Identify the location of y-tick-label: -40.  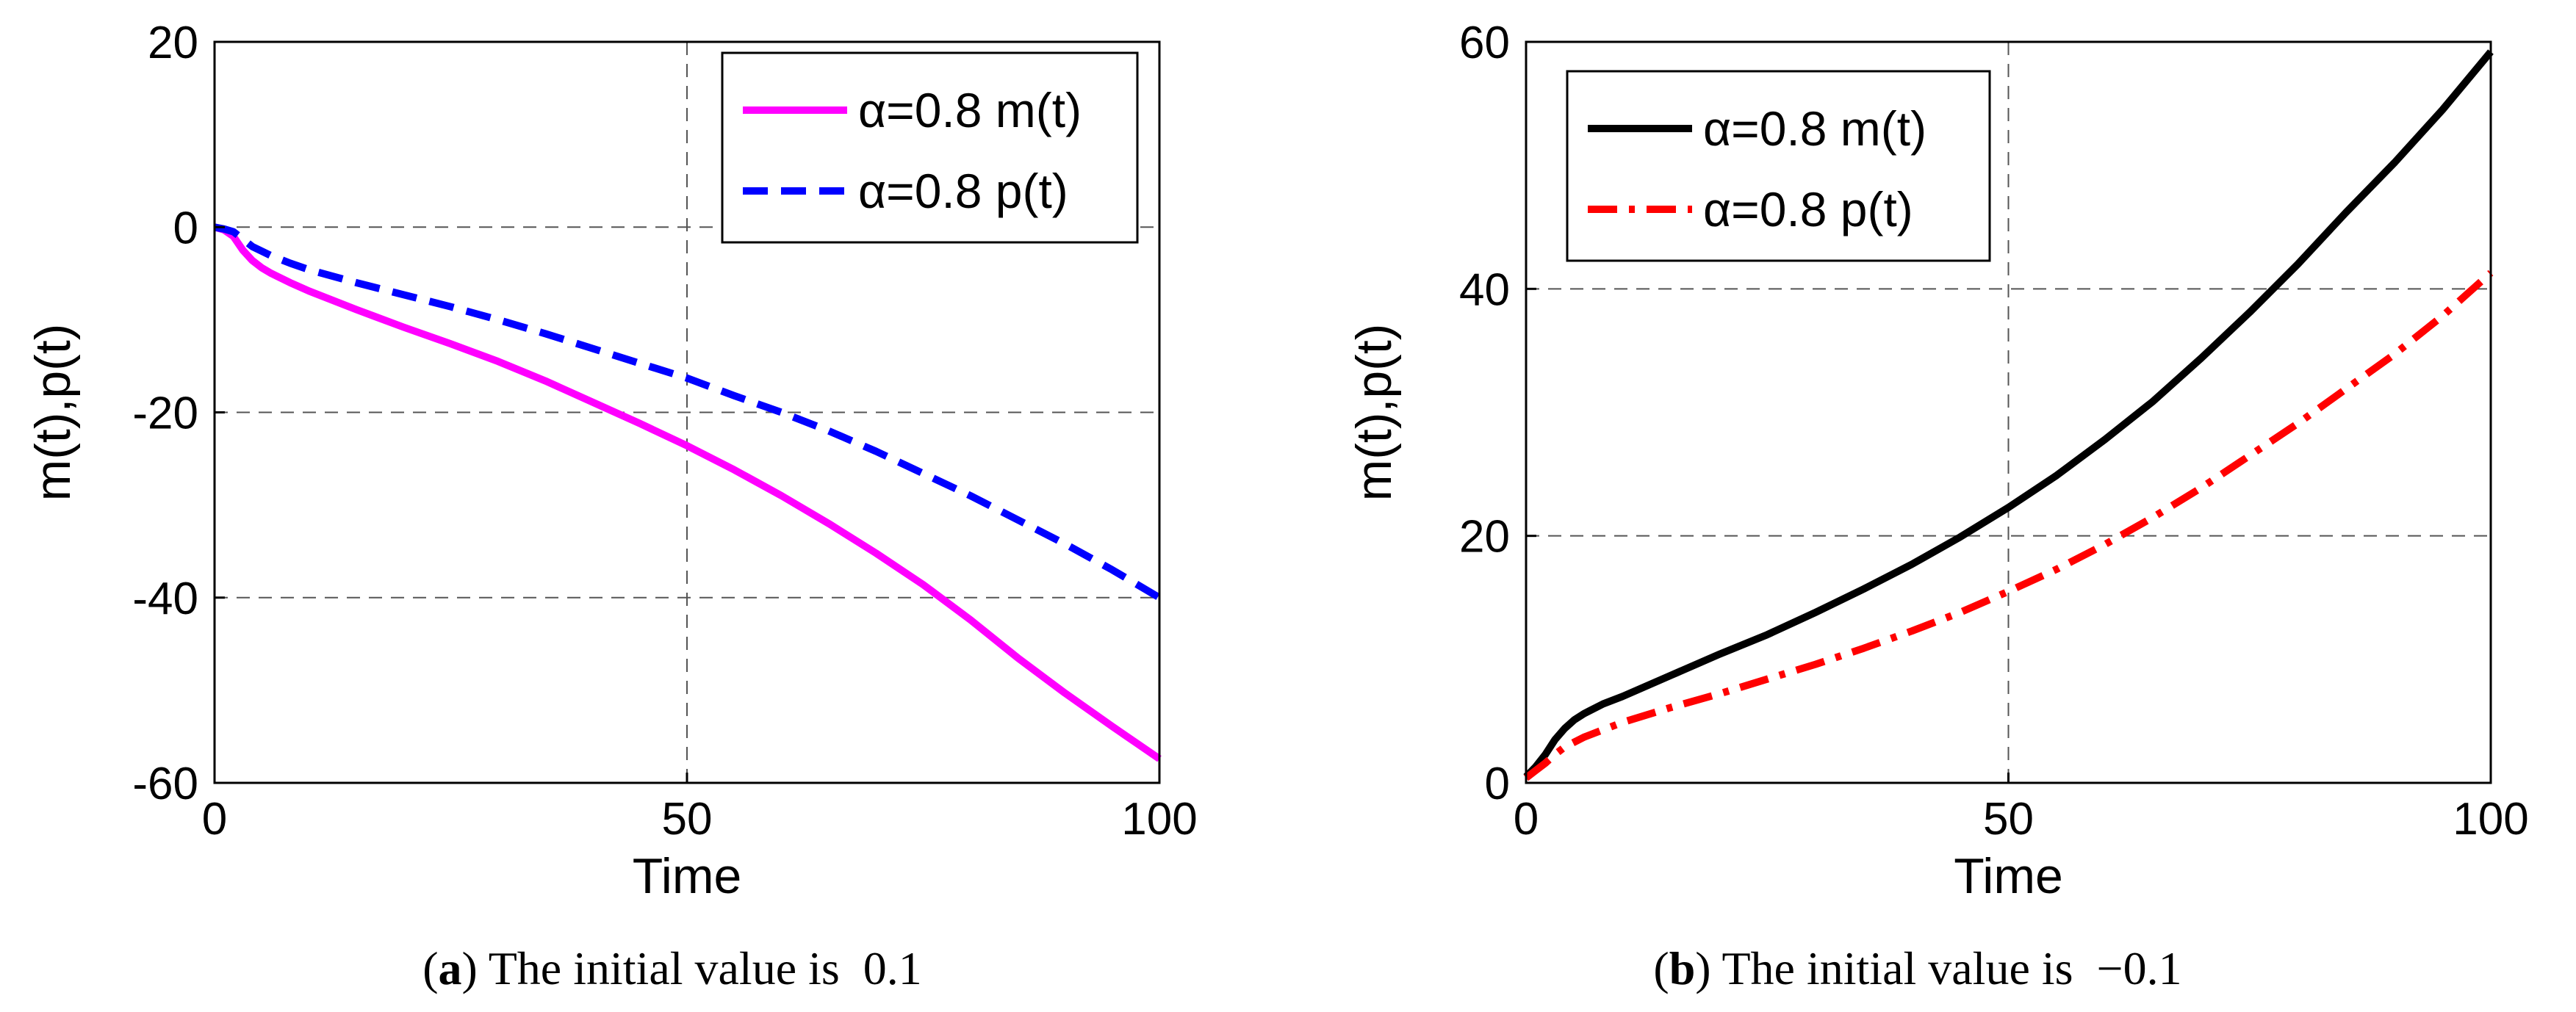
(165, 599).